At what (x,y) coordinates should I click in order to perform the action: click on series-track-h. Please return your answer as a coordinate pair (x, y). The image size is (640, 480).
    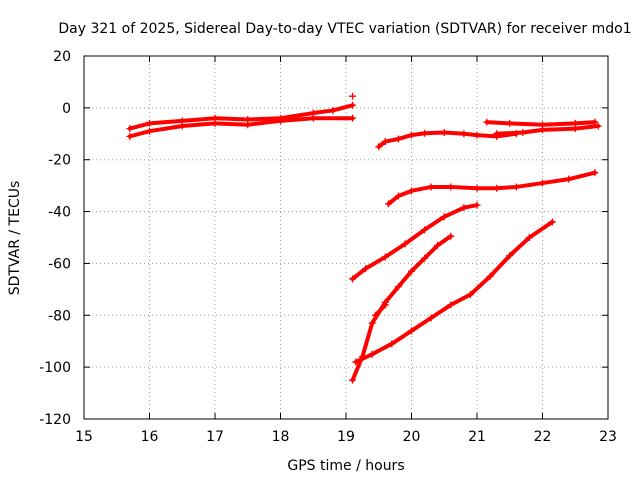
    Looking at the image, I should click on (380, 310).